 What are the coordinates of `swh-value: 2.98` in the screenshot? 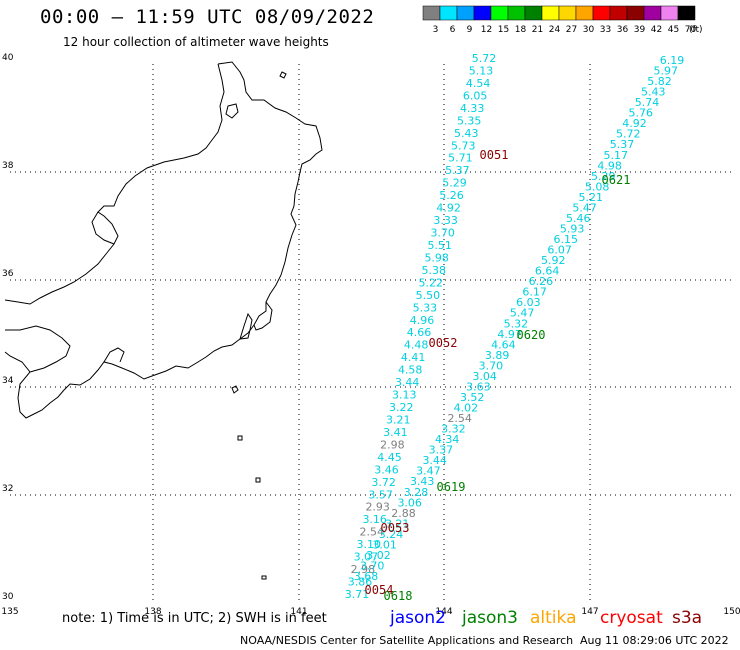 It's located at (392, 444).